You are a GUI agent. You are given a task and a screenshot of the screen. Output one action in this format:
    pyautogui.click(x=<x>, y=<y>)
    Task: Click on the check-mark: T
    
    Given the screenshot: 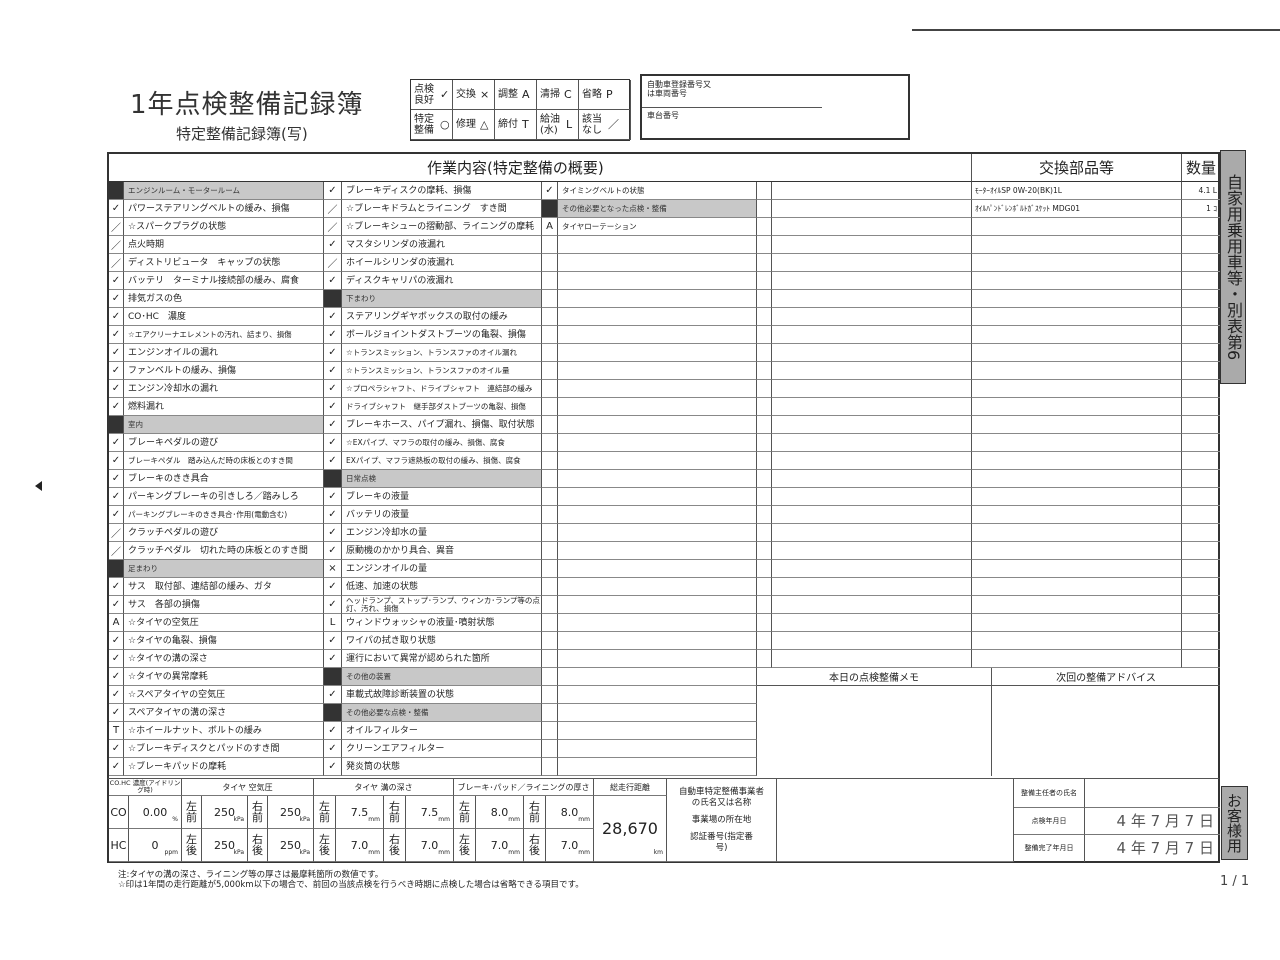 What is the action you would take?
    pyautogui.click(x=116, y=731)
    